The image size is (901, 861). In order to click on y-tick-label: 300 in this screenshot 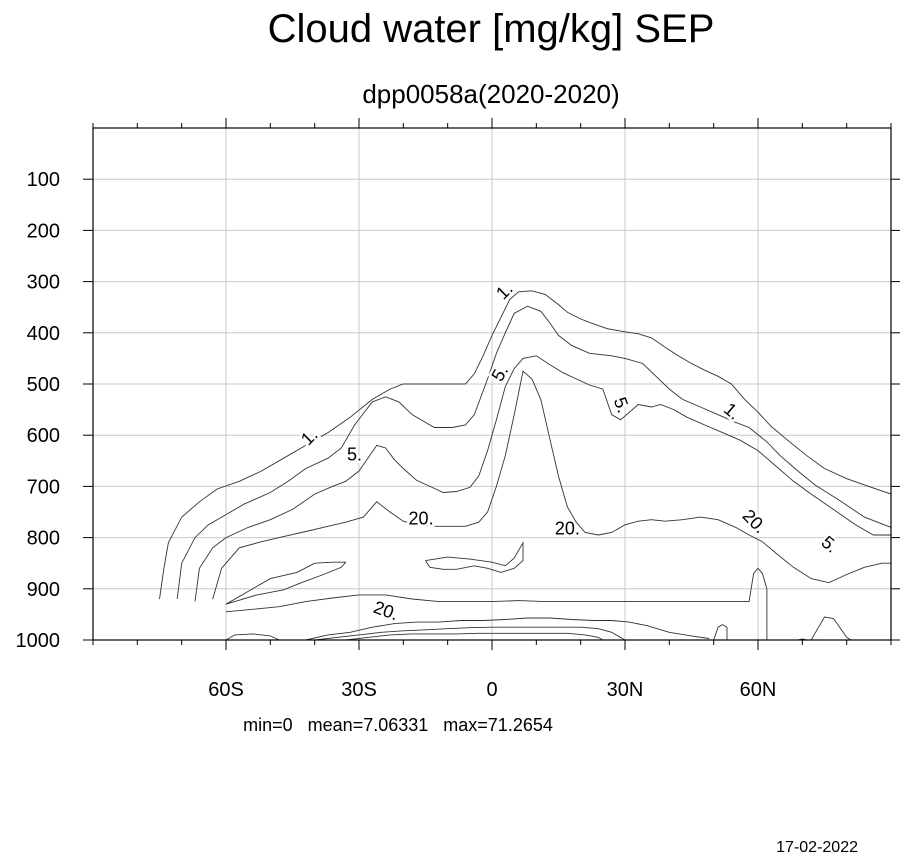, I will do `click(43, 283)`.